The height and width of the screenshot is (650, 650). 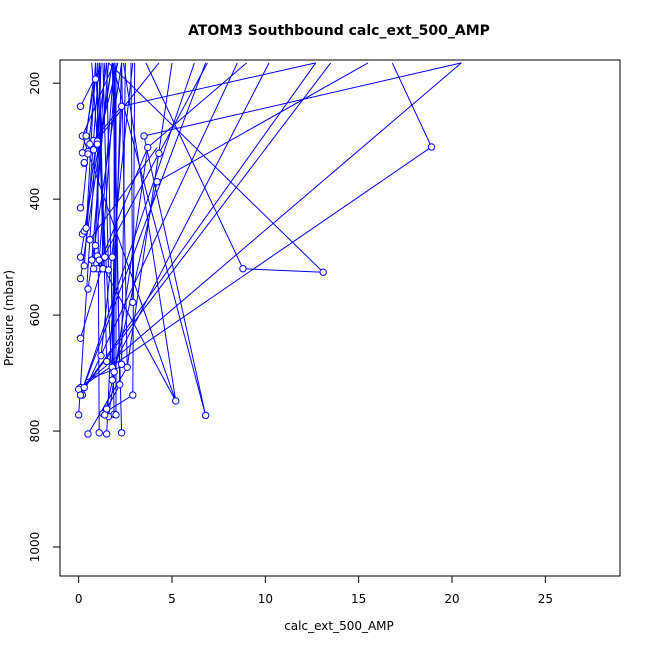 I want to click on y-axis-label: Pressure (mbar), so click(x=9, y=318).